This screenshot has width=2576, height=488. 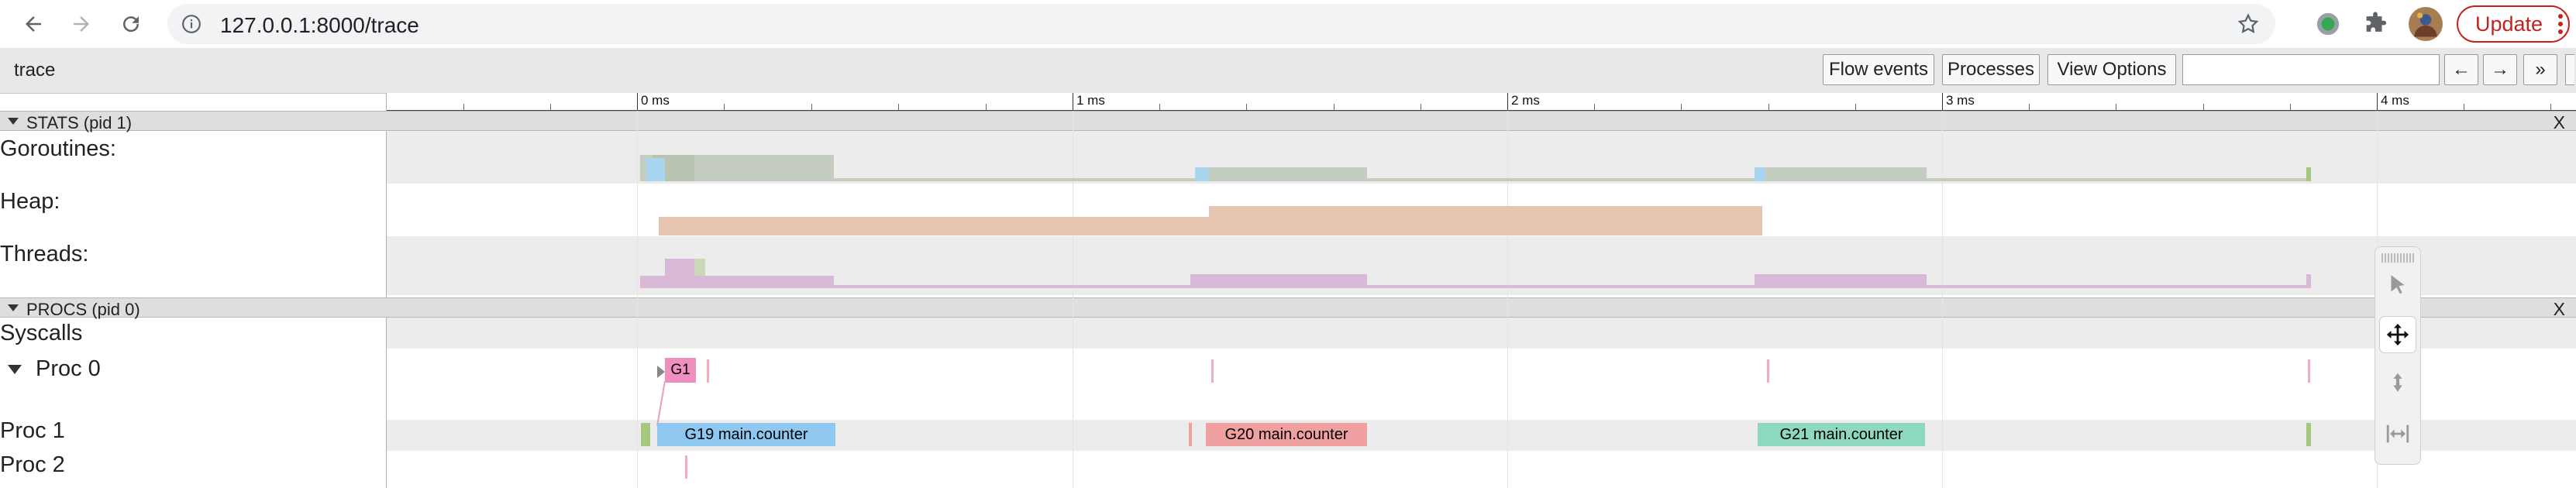 What do you see at coordinates (191, 24) in the screenshot?
I see `info-icon` at bounding box center [191, 24].